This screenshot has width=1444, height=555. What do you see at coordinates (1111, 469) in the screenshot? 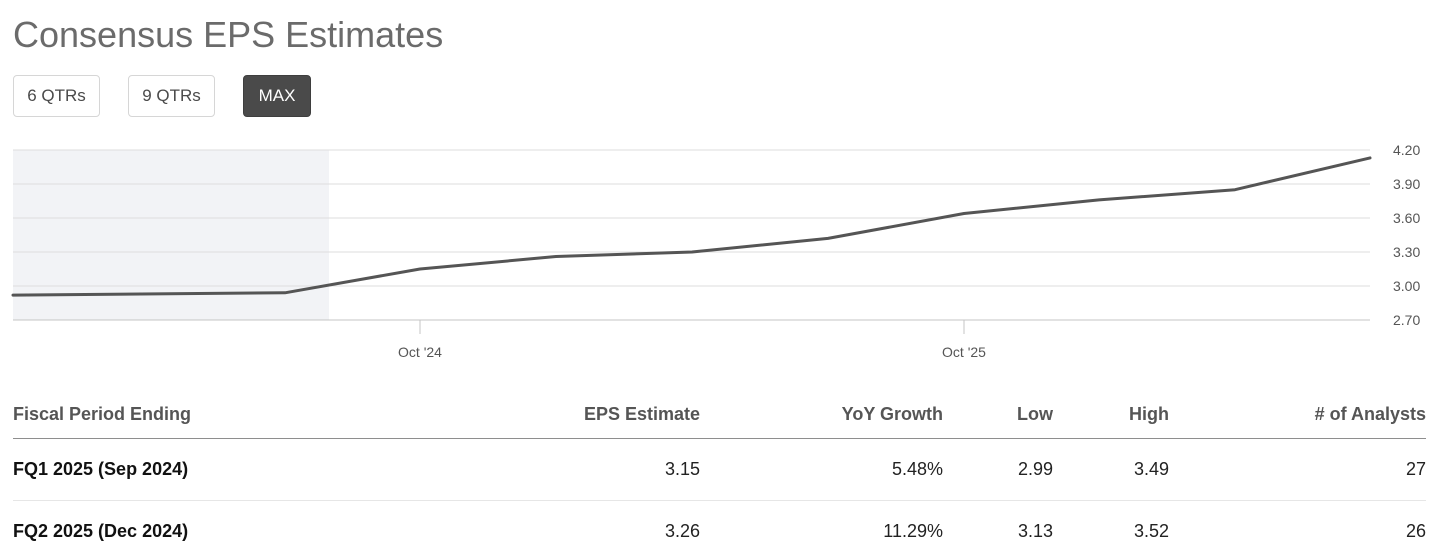
I see `cell-high: 3.49` at bounding box center [1111, 469].